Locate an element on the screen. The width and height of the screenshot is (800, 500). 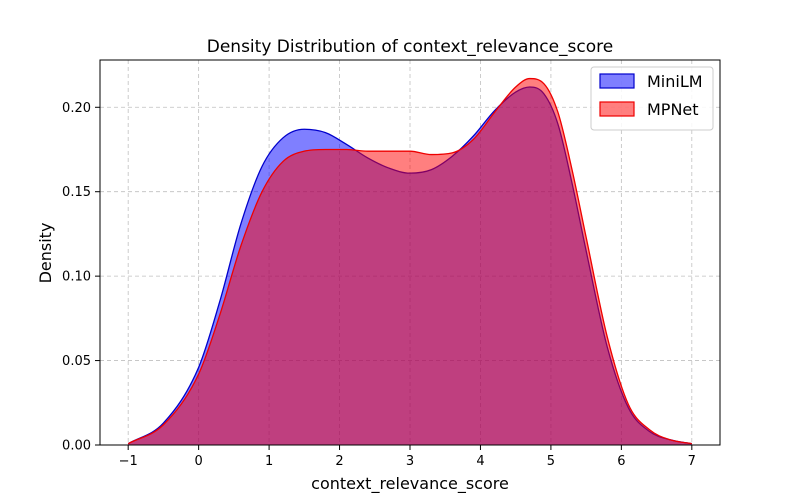
x-tick-label: 2 is located at coordinates (339, 461).